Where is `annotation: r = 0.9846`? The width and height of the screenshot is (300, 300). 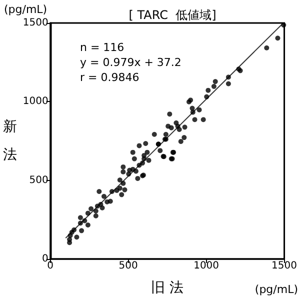 annotation: r = 0.9846 is located at coordinates (110, 77).